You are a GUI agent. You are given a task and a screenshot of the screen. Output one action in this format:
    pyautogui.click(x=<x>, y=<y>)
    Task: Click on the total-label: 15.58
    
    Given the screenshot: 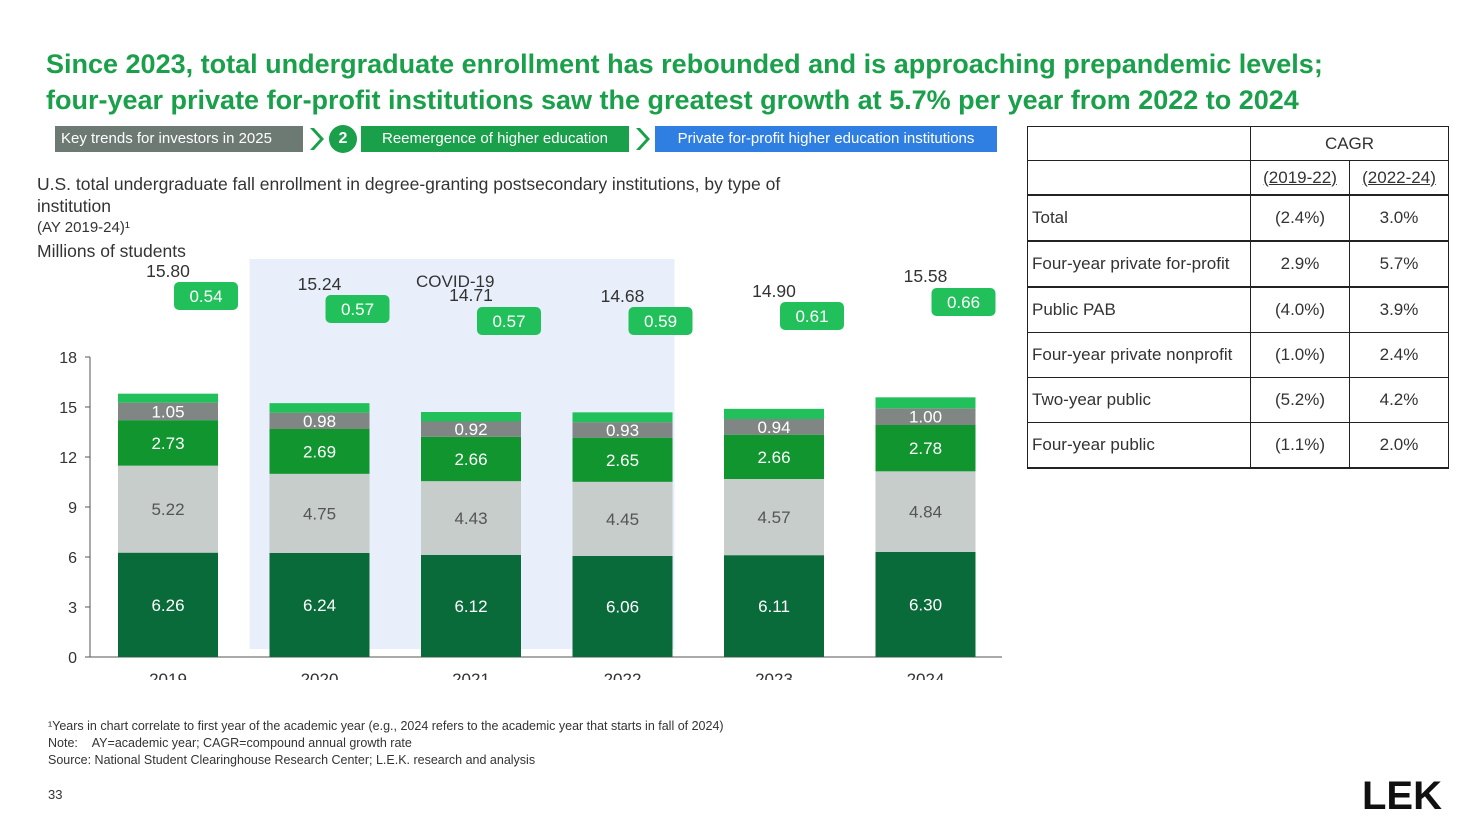 What is the action you would take?
    pyautogui.click(x=926, y=276)
    